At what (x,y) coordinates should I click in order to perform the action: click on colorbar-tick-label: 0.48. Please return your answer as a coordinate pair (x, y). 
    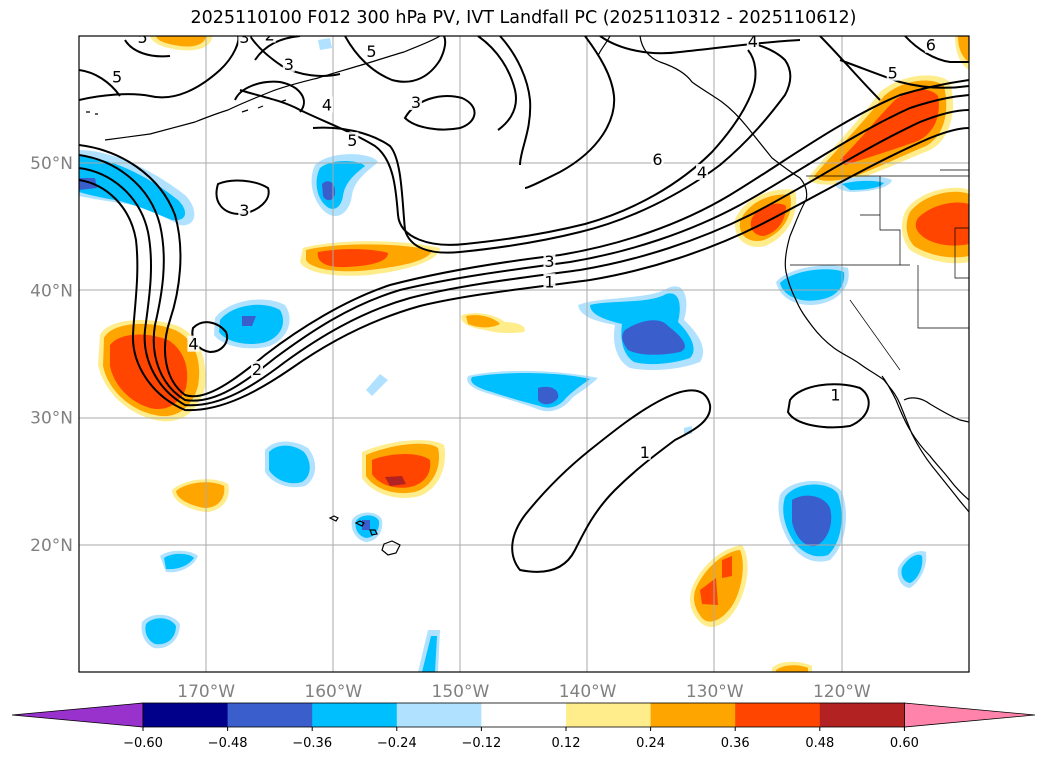
    Looking at the image, I should click on (819, 743).